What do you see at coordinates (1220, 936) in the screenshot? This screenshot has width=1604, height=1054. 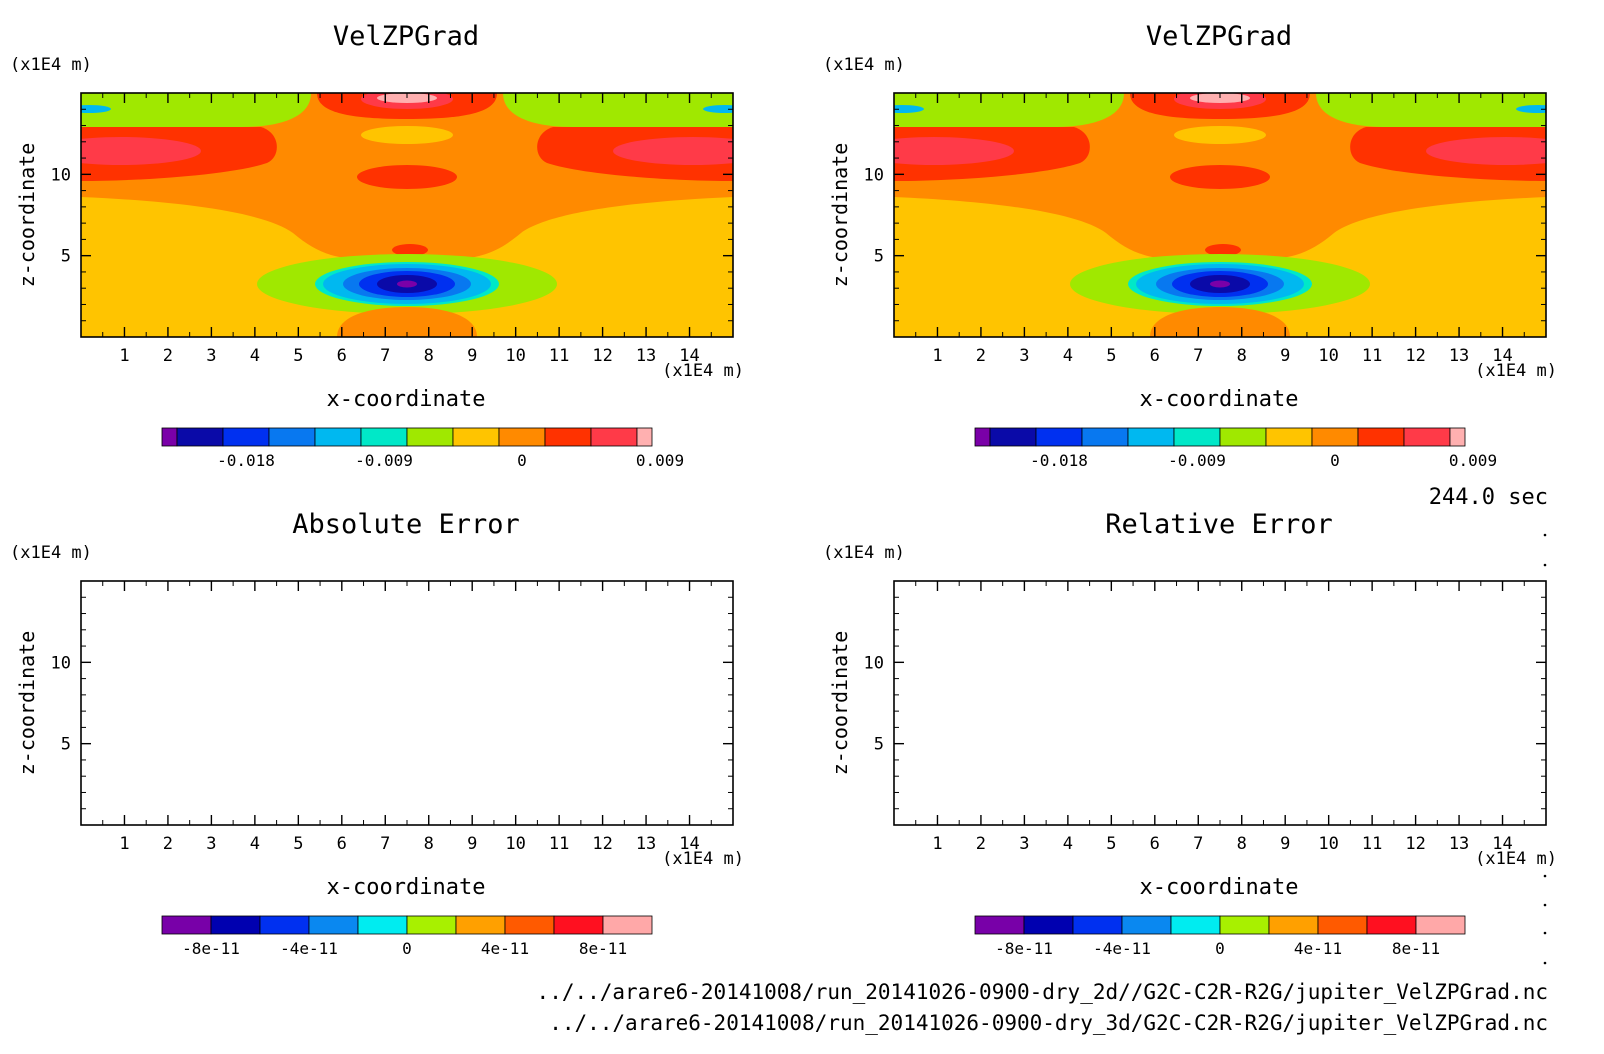 I see `colorbar: -8e-11 -4e-11 0 4e-11 8e-11` at bounding box center [1220, 936].